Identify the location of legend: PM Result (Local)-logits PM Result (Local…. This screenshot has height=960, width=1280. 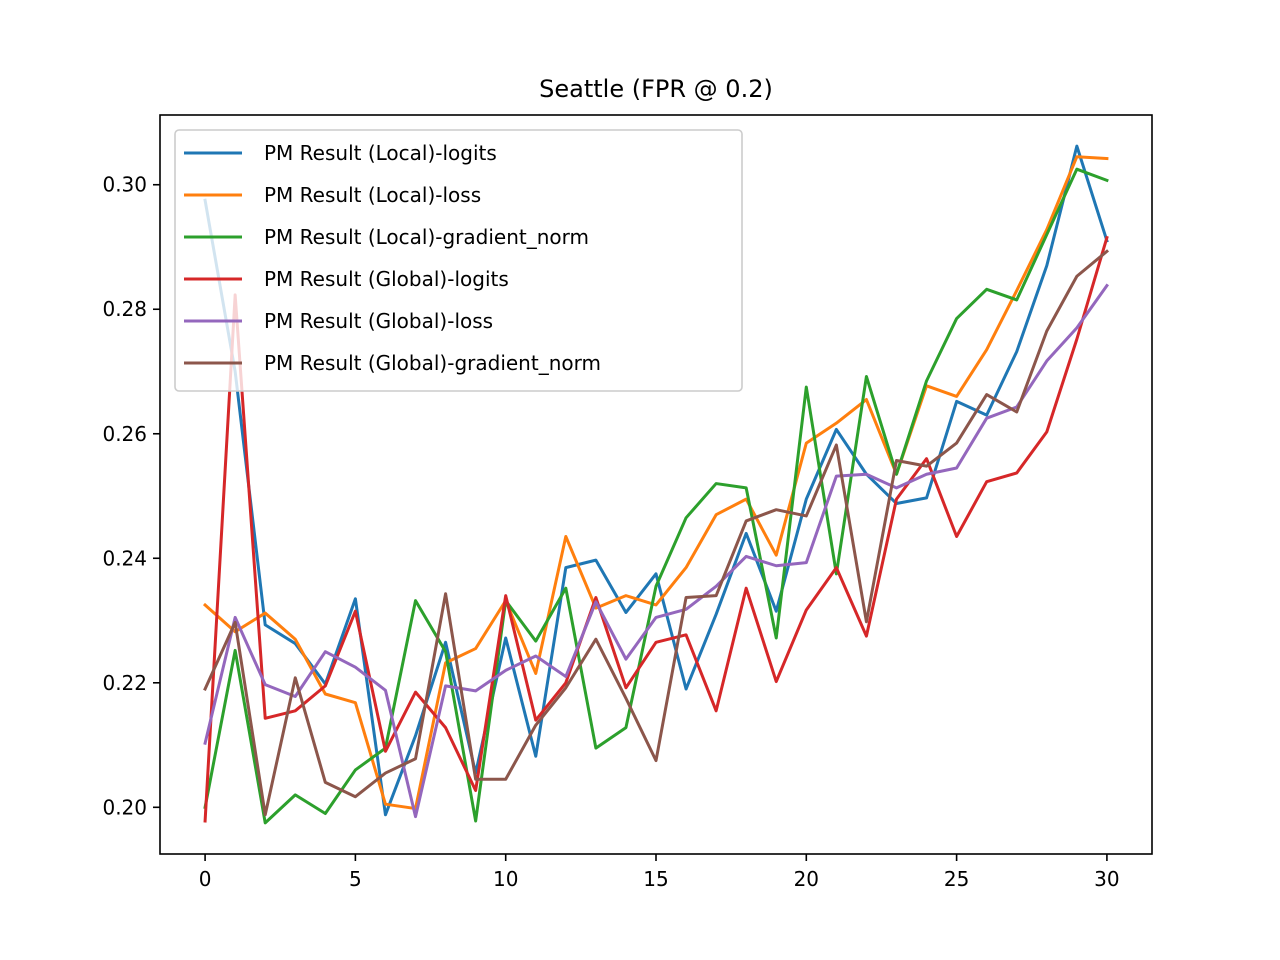
(458, 260).